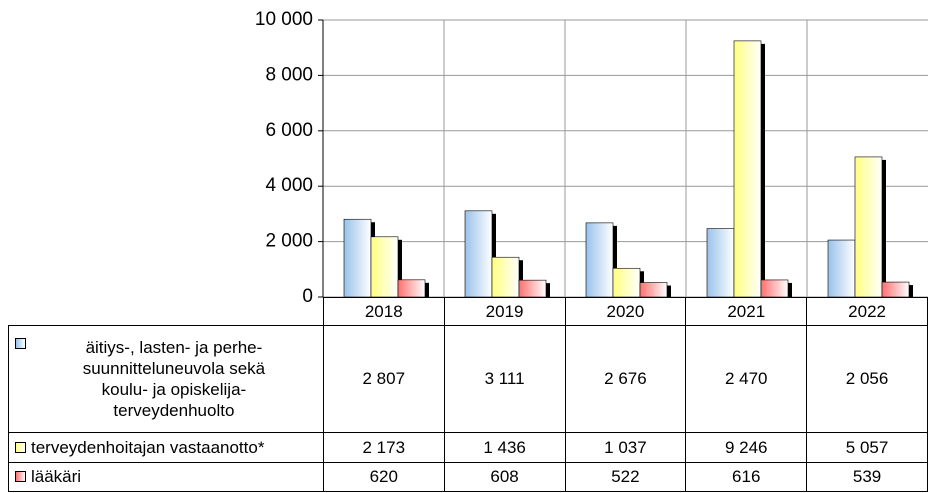  What do you see at coordinates (625, 447) in the screenshot?
I see `value-label: 1 037` at bounding box center [625, 447].